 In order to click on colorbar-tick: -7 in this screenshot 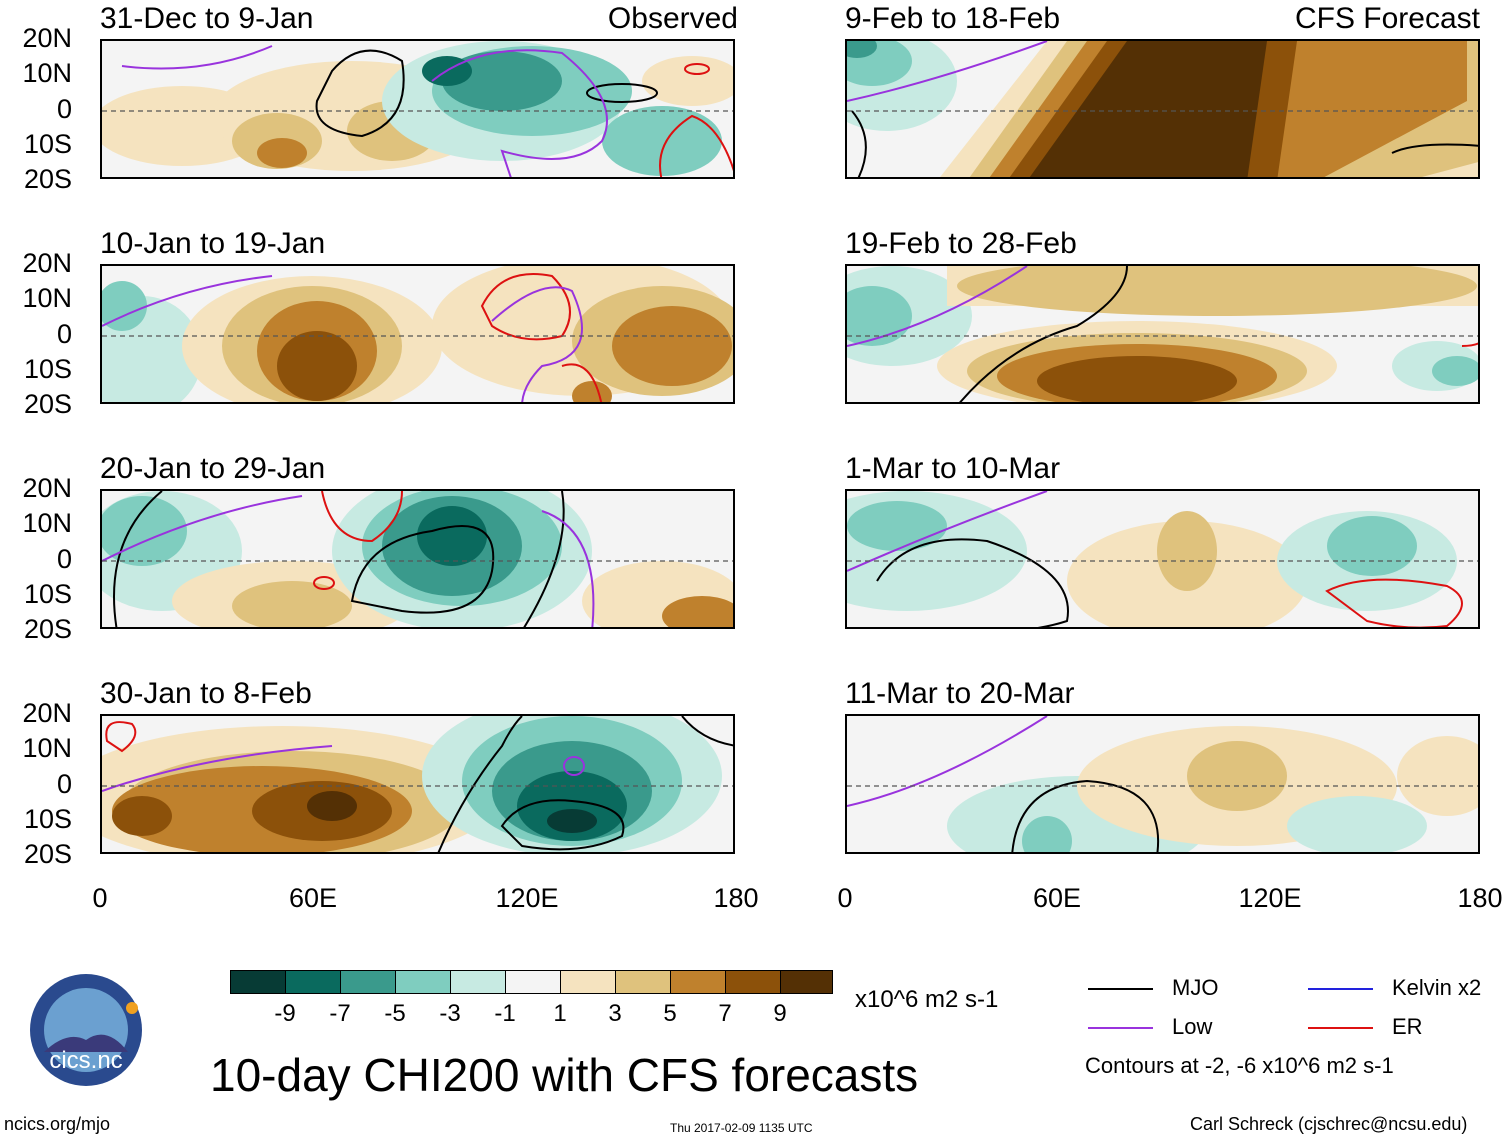, I will do `click(340, 1013)`.